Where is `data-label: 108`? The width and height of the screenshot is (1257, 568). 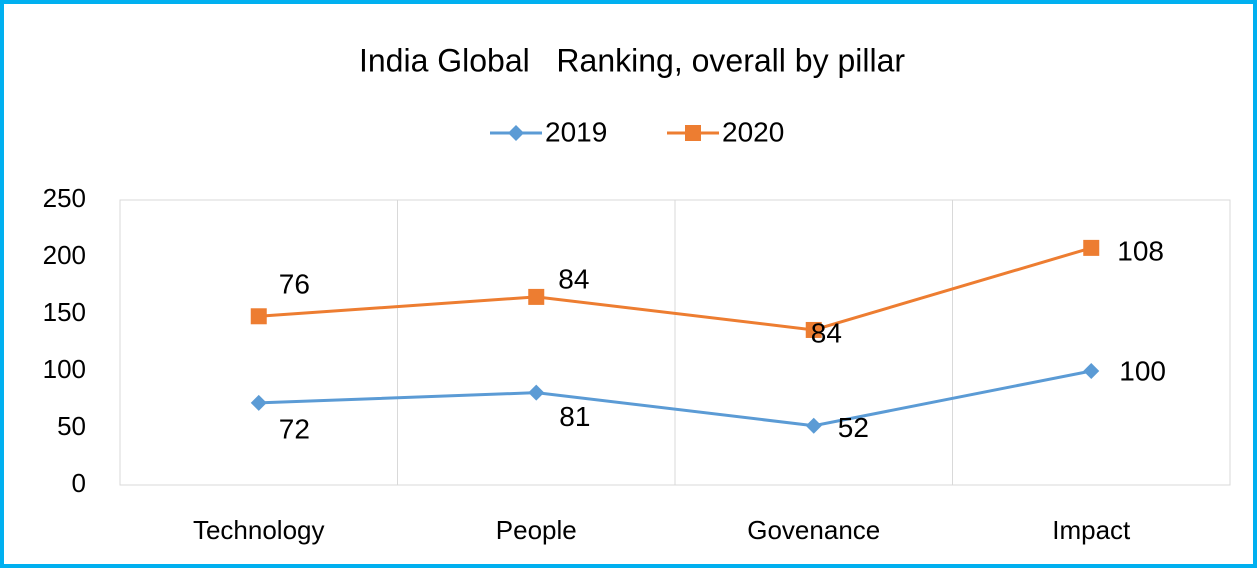 data-label: 108 is located at coordinates (1140, 250).